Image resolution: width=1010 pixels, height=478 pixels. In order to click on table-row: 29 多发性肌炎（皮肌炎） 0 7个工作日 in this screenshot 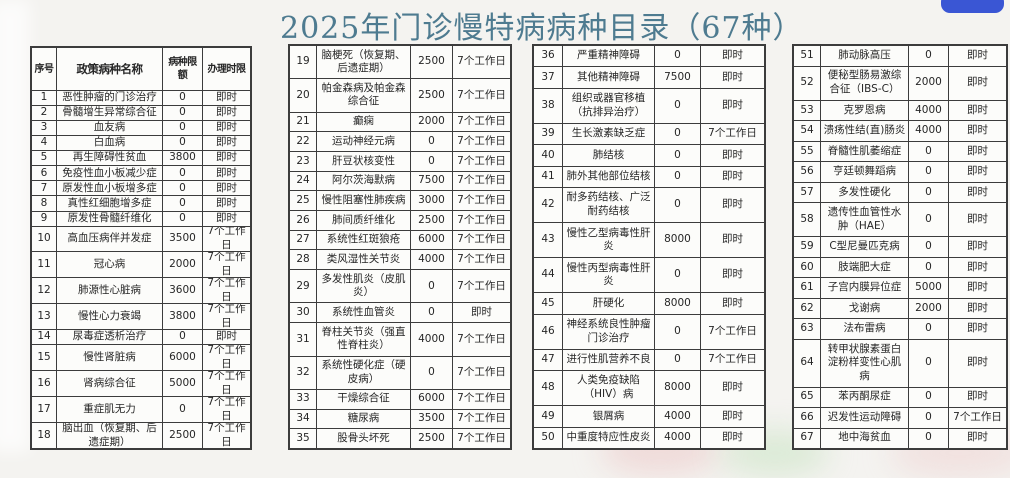, I will do `click(400, 286)`.